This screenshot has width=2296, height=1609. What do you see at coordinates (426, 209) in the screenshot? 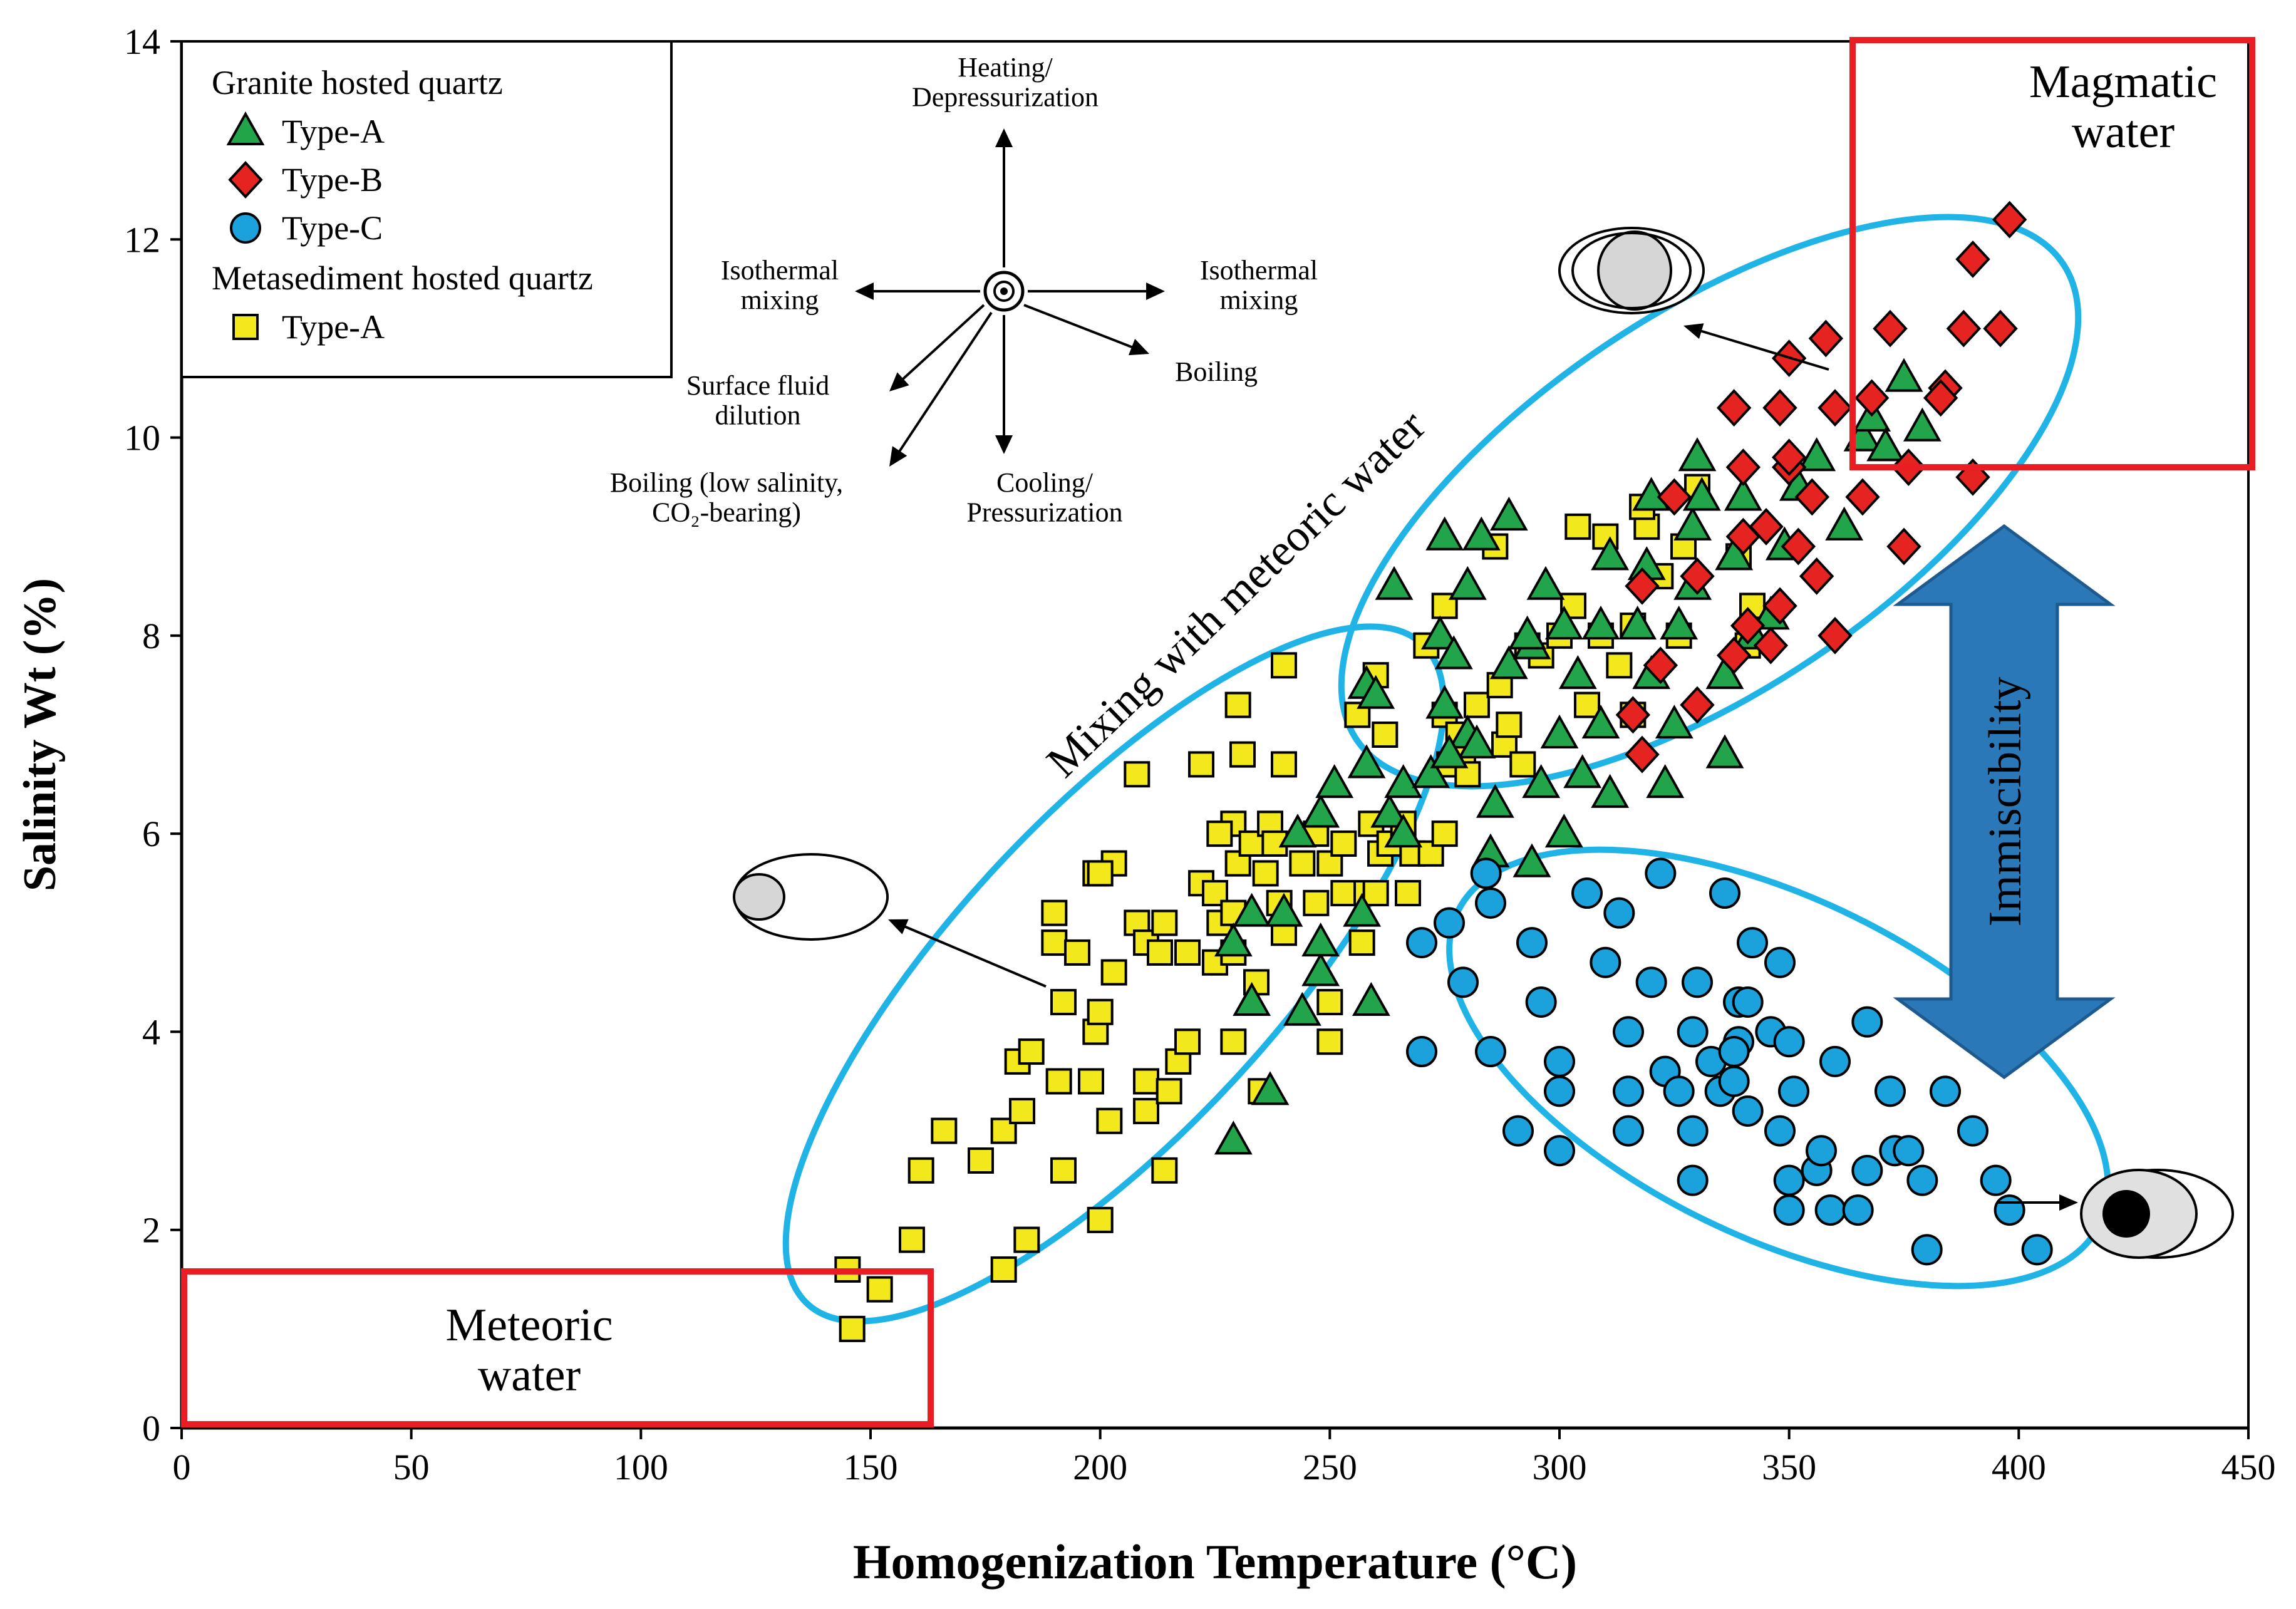
I see `legend-box` at bounding box center [426, 209].